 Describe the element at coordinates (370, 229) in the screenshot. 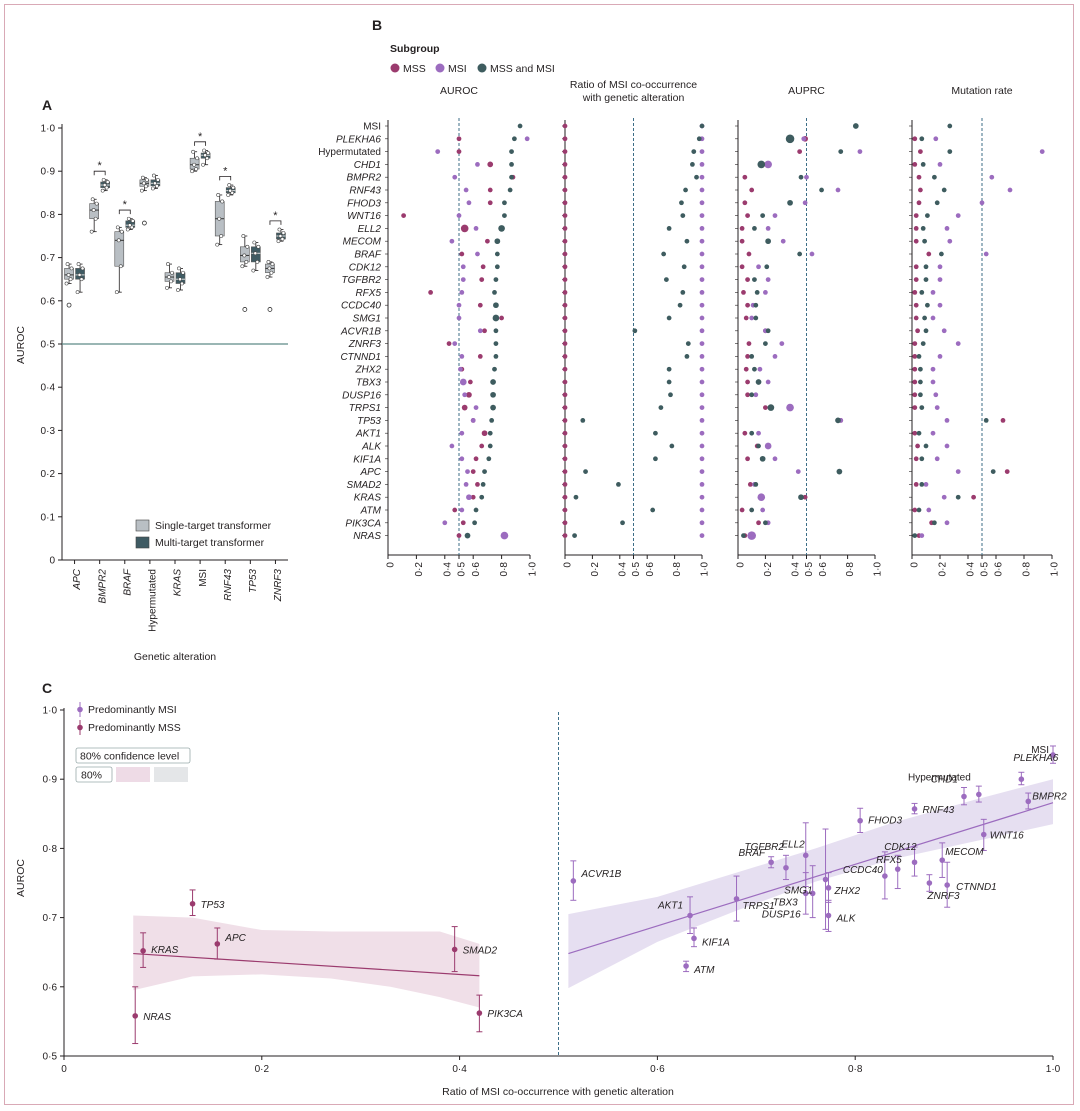

I see `panel-b-gene-label: ELL2` at that location.